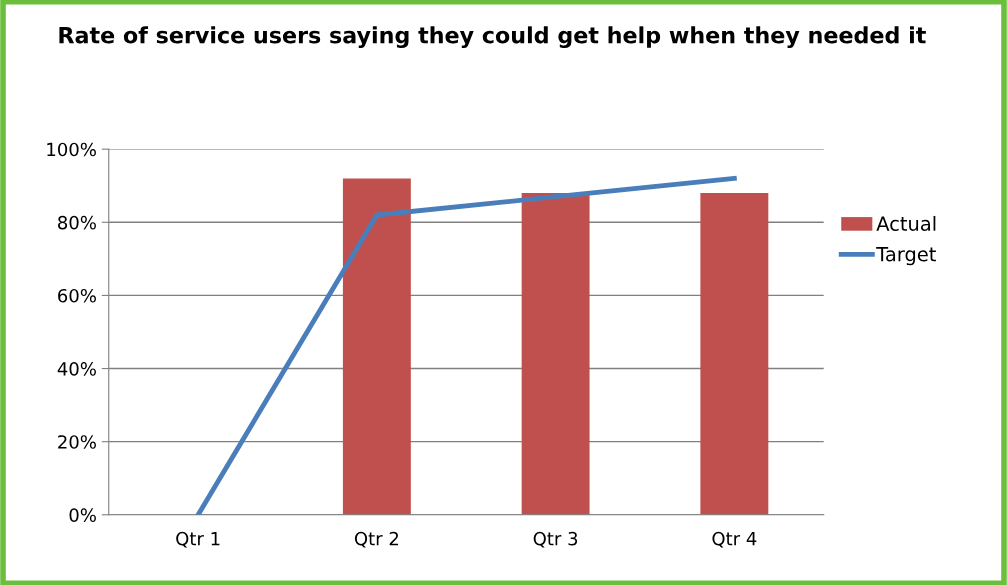 Image resolution: width=1007 pixels, height=585 pixels. What do you see at coordinates (906, 256) in the screenshot?
I see `legend-label: Target` at bounding box center [906, 256].